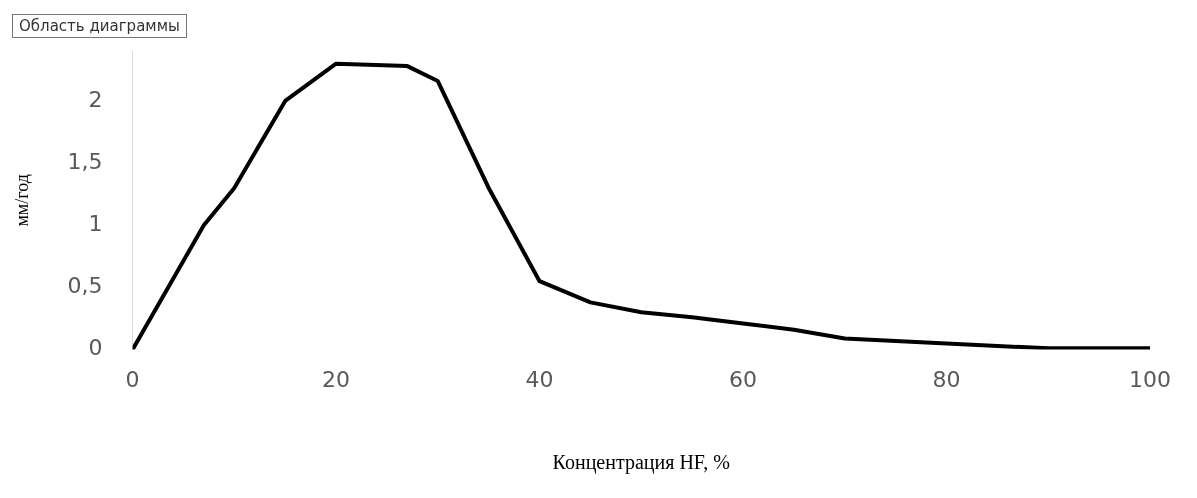 The width and height of the screenshot is (1197, 498). What do you see at coordinates (85, 286) in the screenshot?
I see `y-tick-label: 0,5` at bounding box center [85, 286].